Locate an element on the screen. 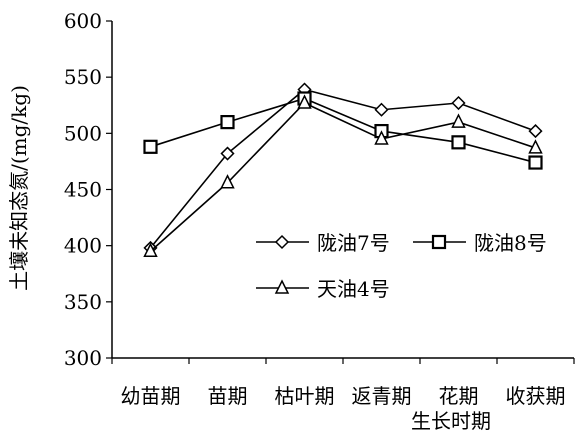  y-axis-label: 土壤未知态氮/(mg/kg) is located at coordinates (19, 188).